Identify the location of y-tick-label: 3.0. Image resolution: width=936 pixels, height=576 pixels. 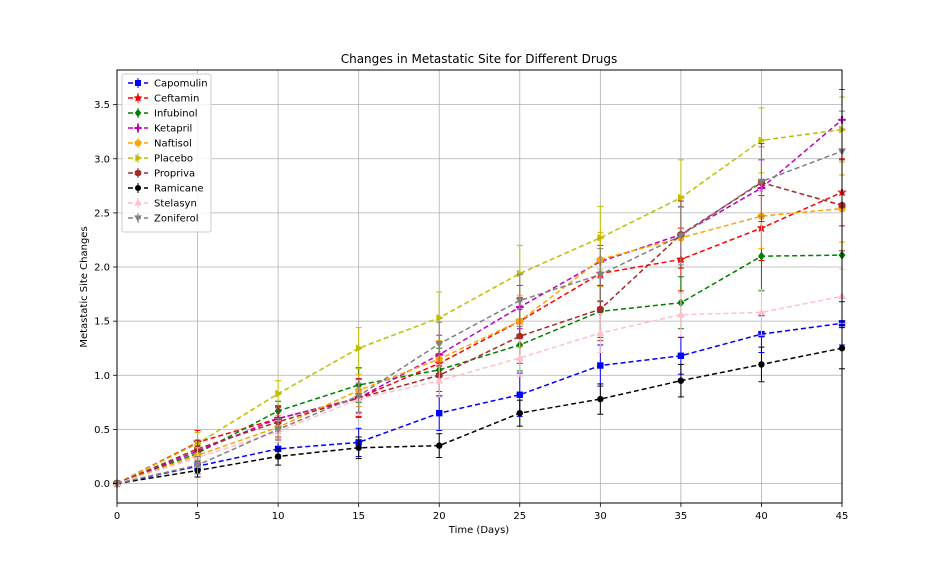
(102, 159).